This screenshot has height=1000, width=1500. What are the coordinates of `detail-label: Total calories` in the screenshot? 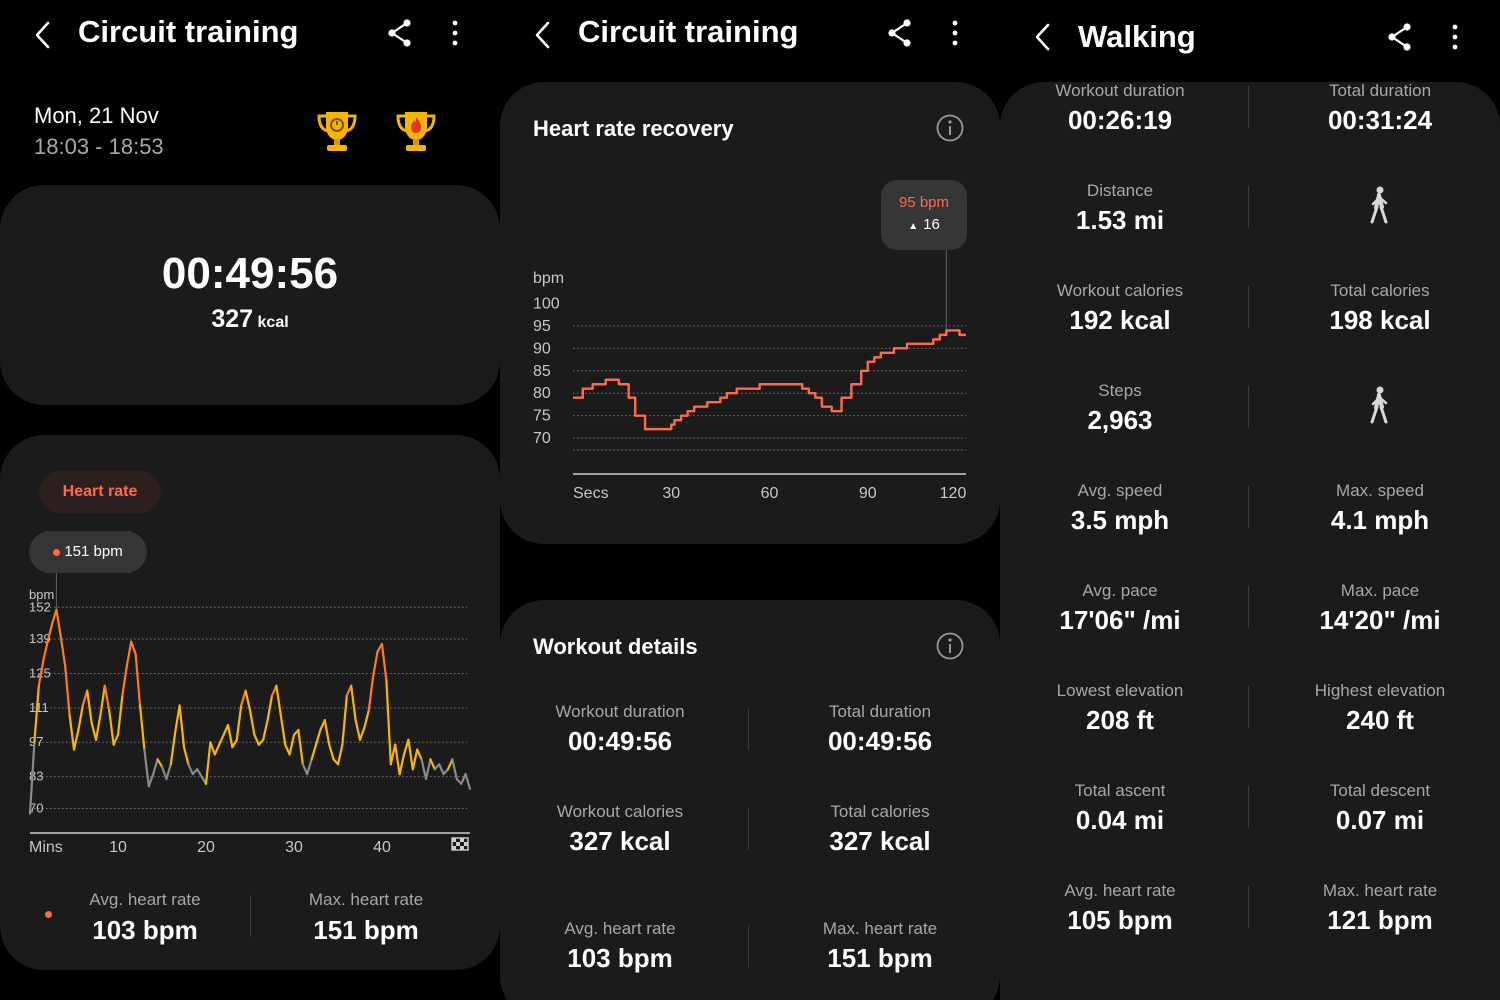 It's located at (880, 811).